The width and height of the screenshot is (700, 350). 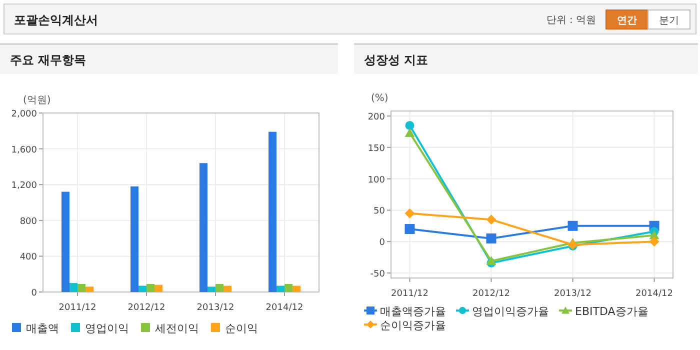 I want to click on legend-label: 매출액증가율, so click(x=413, y=311).